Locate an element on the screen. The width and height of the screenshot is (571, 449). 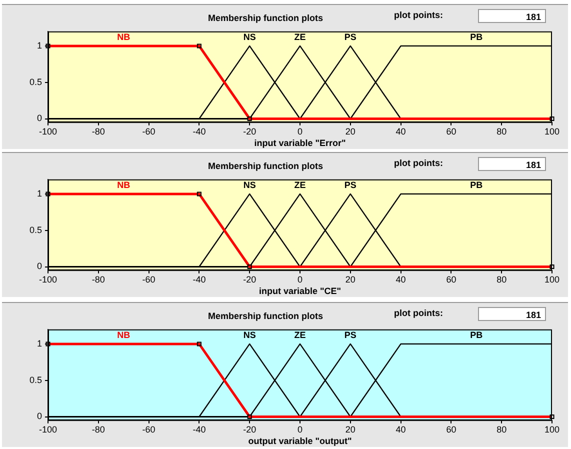
x-axis-title: input variable "Error" is located at coordinates (300, 143).